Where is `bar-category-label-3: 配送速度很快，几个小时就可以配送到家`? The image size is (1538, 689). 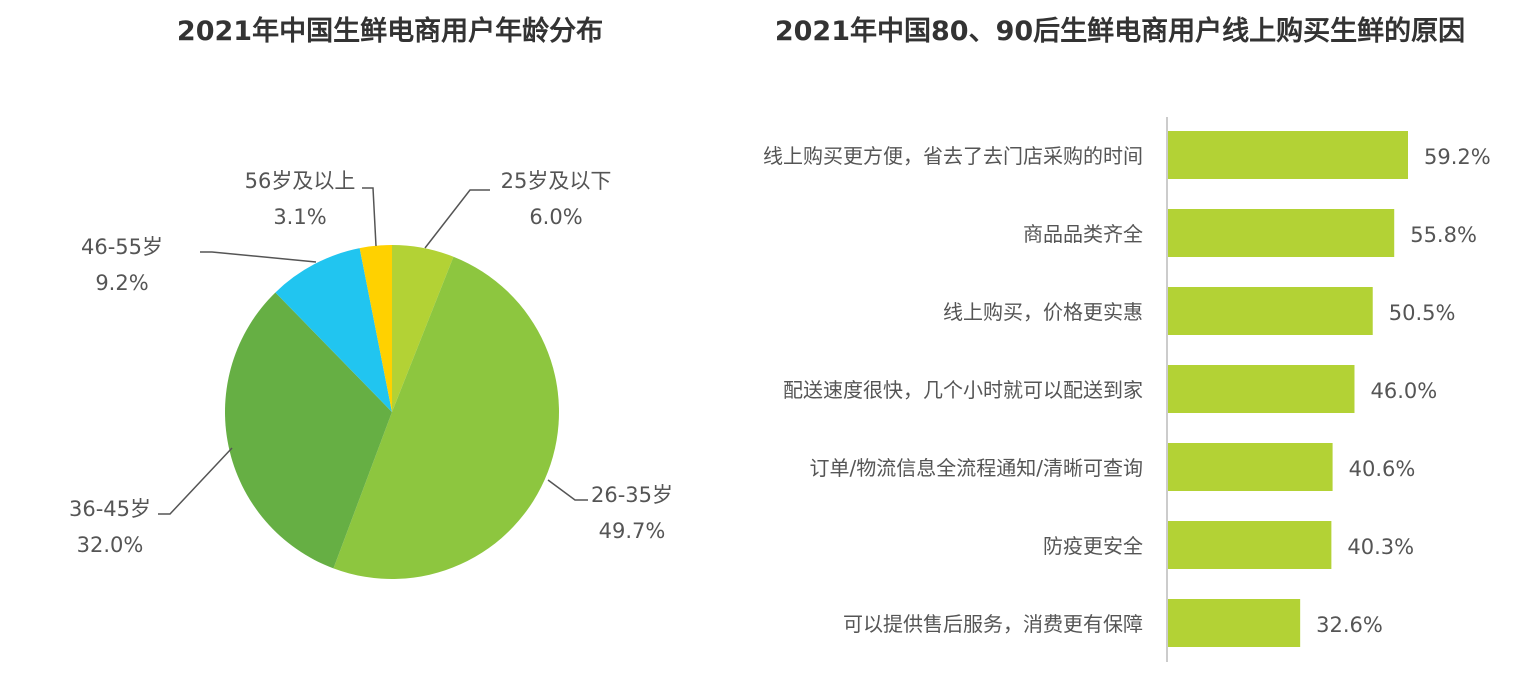
bar-category-label-3: 配送速度很快，几个小时就可以配送到家 is located at coordinates (963, 390).